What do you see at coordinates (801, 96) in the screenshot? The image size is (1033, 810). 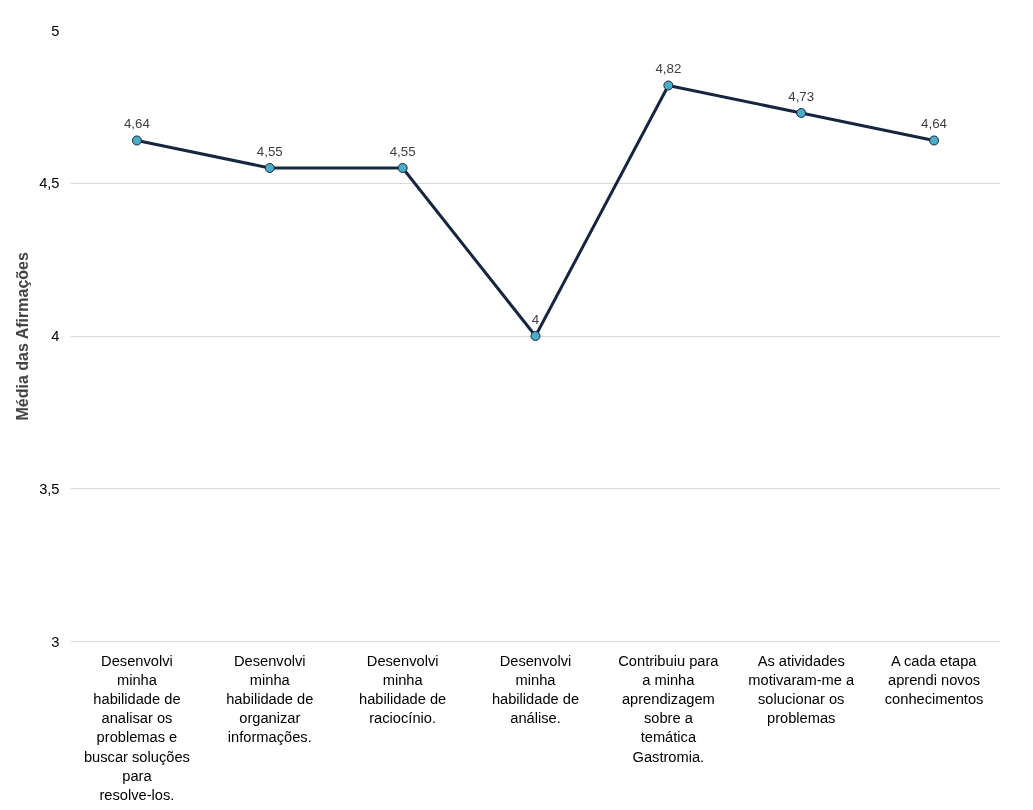 I see `text: 4,73` at bounding box center [801, 96].